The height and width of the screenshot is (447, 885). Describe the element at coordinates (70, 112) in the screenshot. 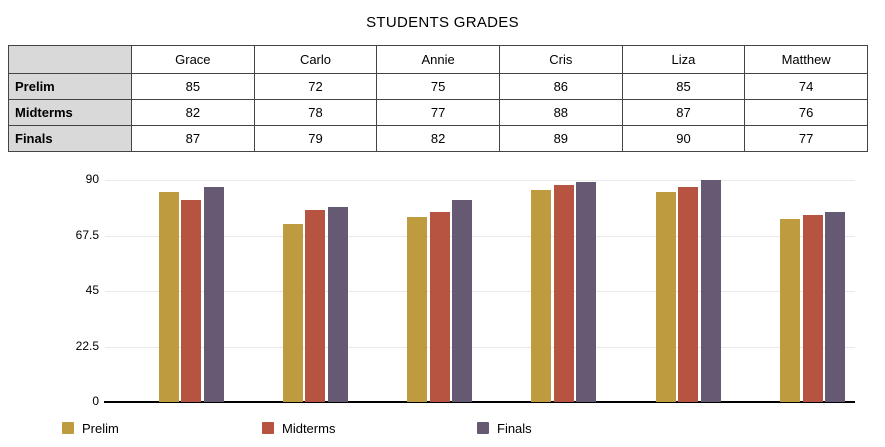

I see `row-label: Midterms` at that location.